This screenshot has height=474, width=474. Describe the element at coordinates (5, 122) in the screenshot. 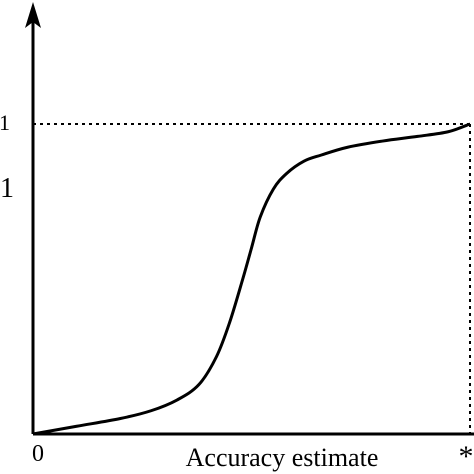

I see `y-tick-label-top: 1` at that location.